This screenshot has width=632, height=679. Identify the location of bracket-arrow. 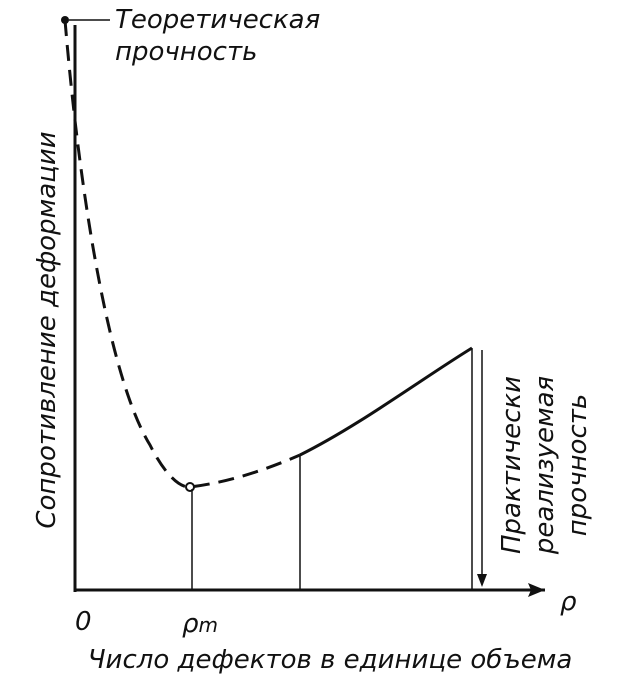
(482, 580).